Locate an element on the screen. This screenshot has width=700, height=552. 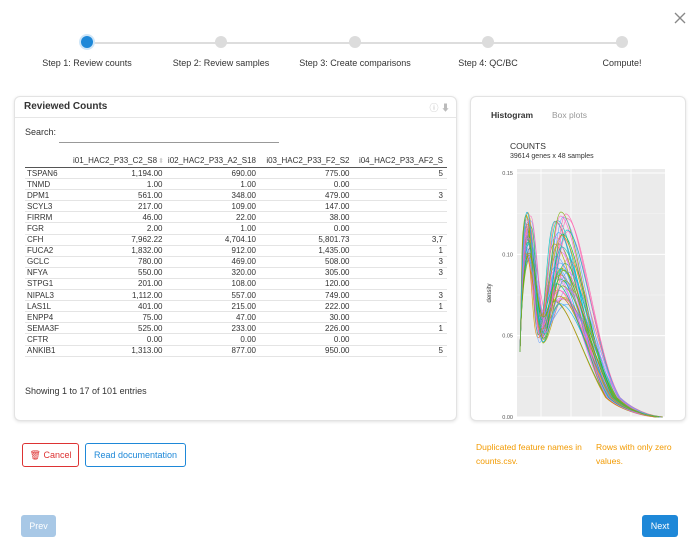
table-row: DPM1 561.00 348.00 479.00 3 is located at coordinates (236, 195).